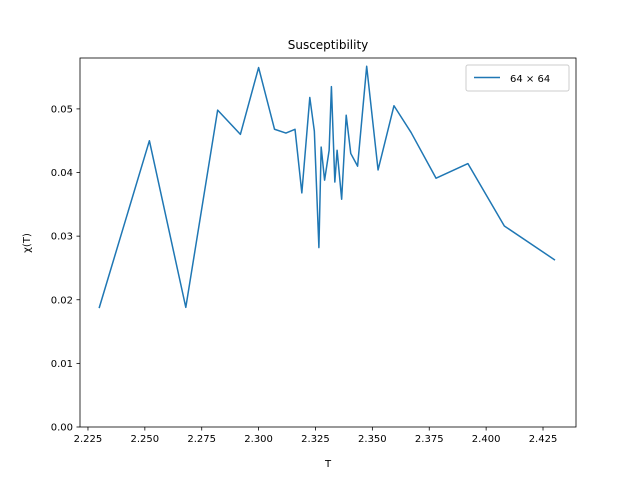  What do you see at coordinates (27, 243) in the screenshot?
I see `y-axis-label: χ(T)` at bounding box center [27, 243].